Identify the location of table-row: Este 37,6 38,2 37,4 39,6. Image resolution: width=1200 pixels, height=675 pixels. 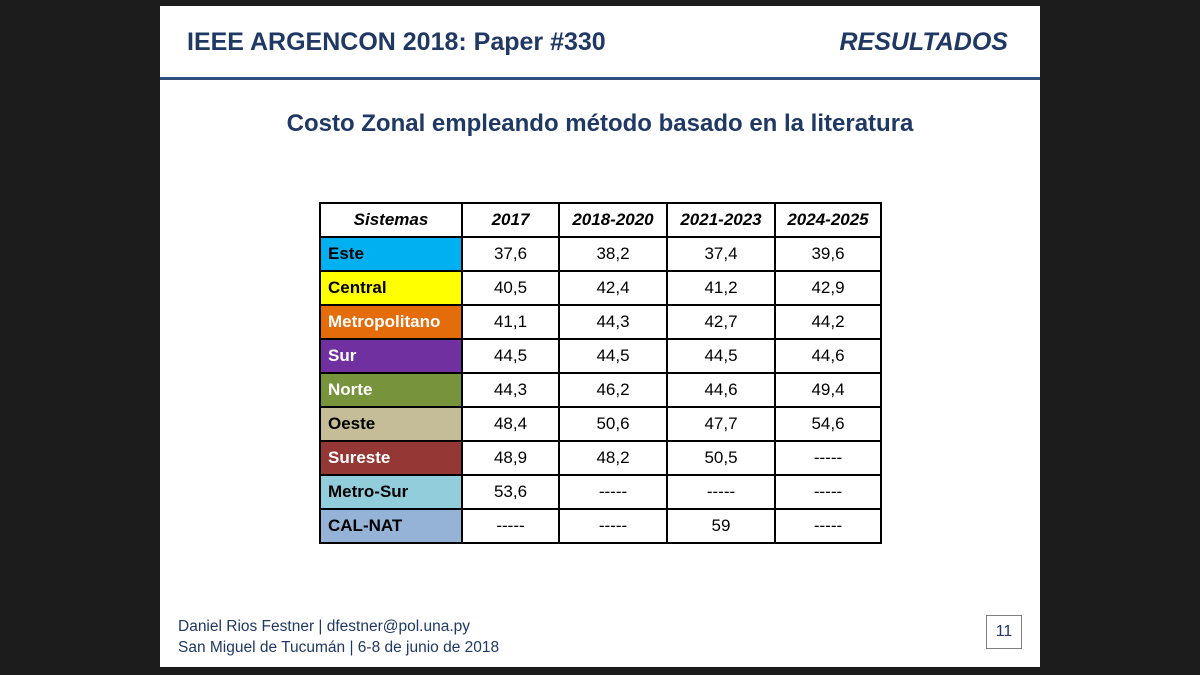
(600, 254).